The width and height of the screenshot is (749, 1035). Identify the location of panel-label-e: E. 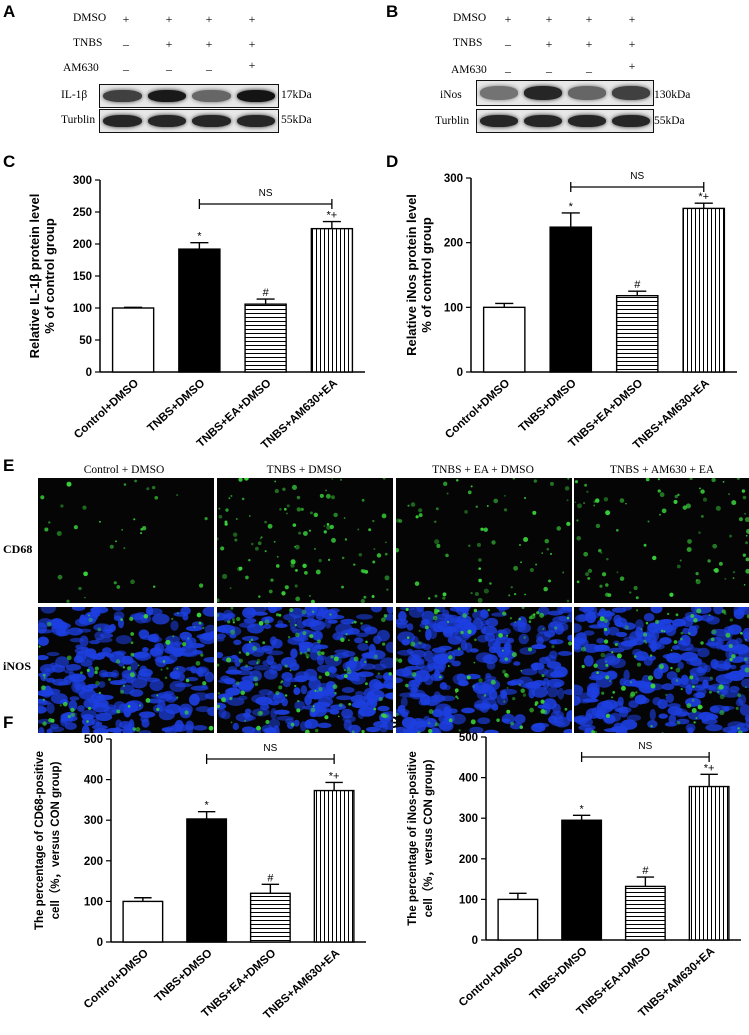
(9, 465).